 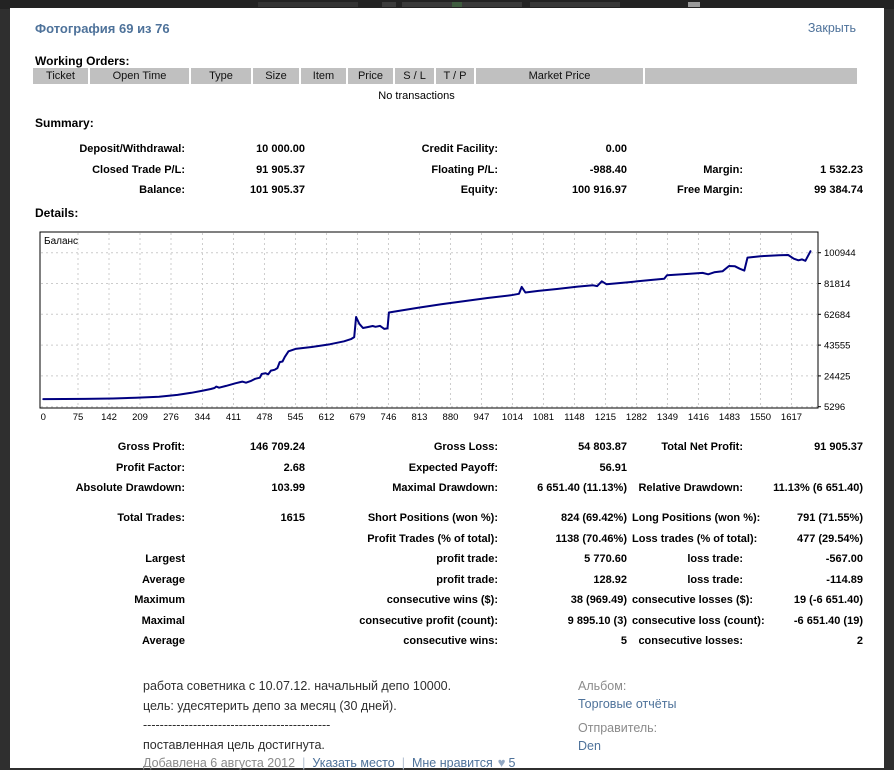 I want to click on report-value: 99 384.74, so click(x=838, y=190).